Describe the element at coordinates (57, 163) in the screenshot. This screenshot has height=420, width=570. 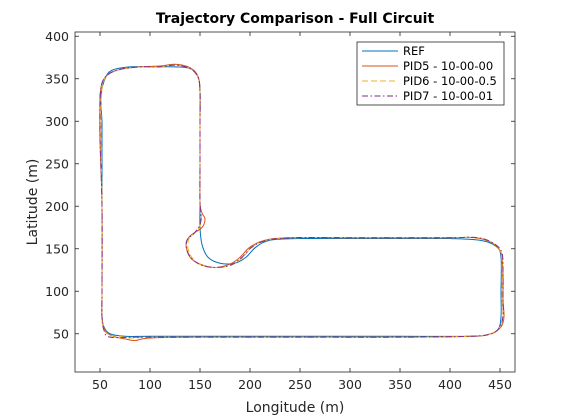
I see `y-tick-label: 250` at that location.